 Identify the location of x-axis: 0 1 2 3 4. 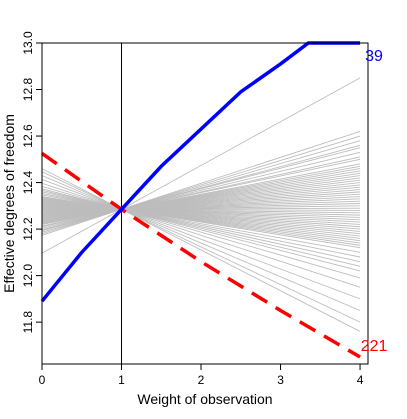
(201, 375).